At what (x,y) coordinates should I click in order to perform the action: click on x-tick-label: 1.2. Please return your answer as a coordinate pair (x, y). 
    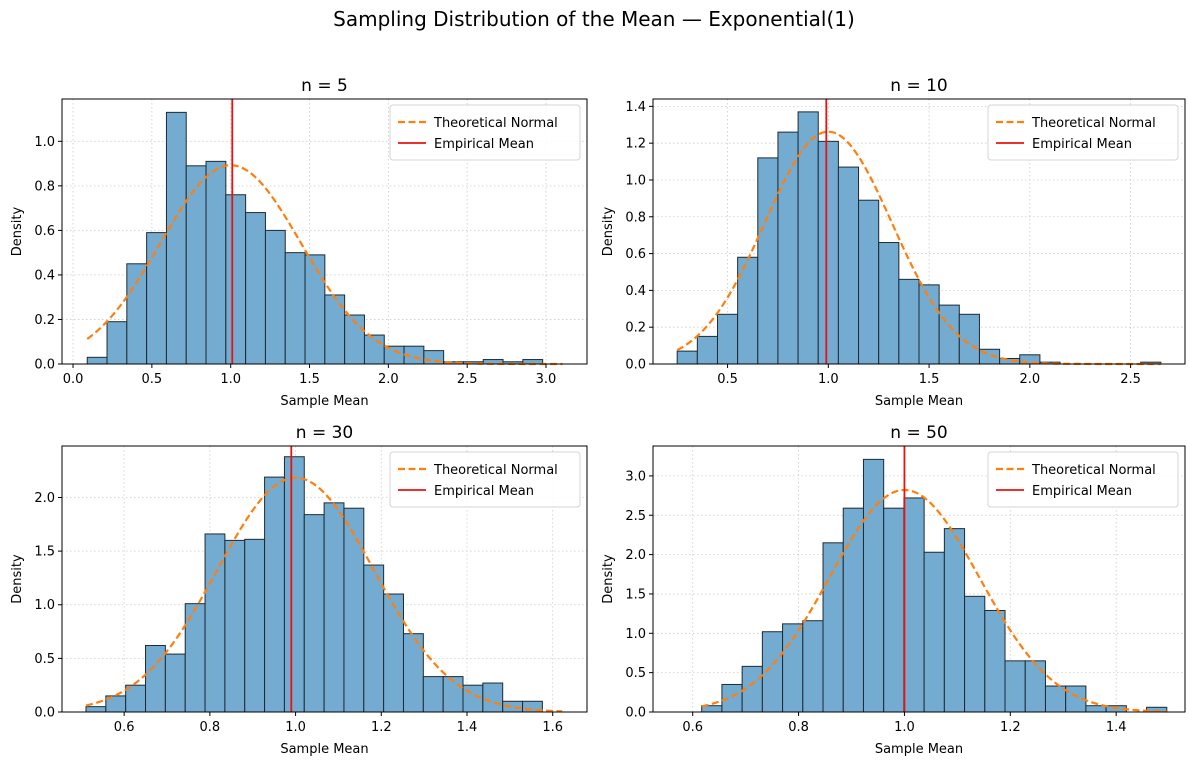
    Looking at the image, I should click on (1010, 727).